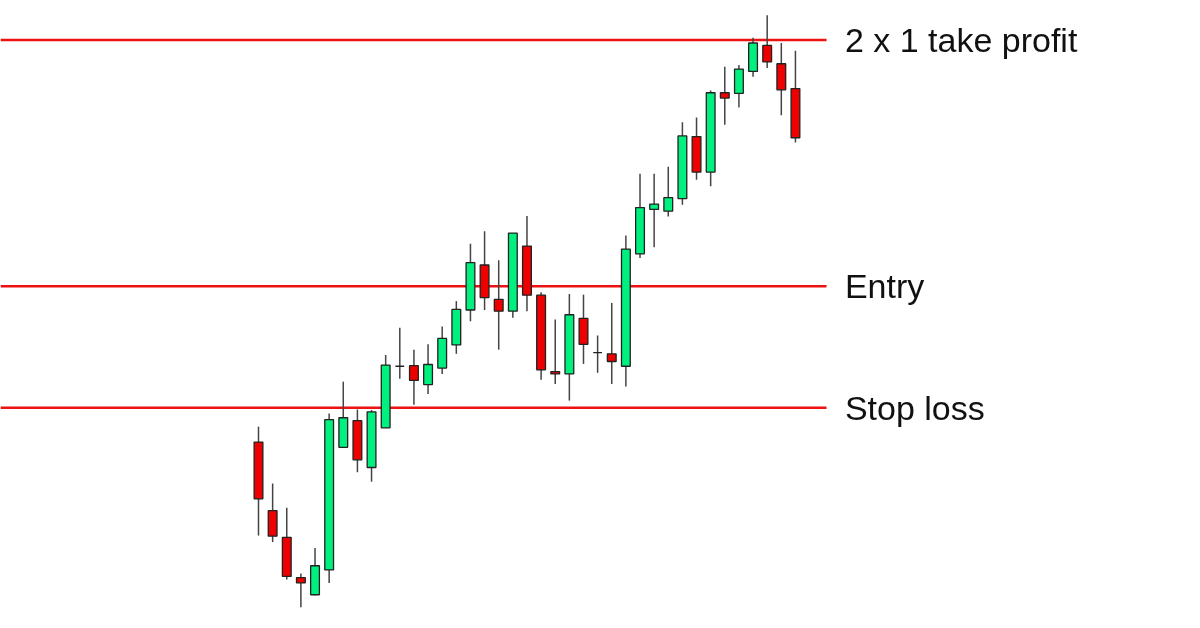 This screenshot has height=628, width=1200. What do you see at coordinates (961, 40) in the screenshot?
I see `ref-line-label: 2 x 1 take profit` at bounding box center [961, 40].